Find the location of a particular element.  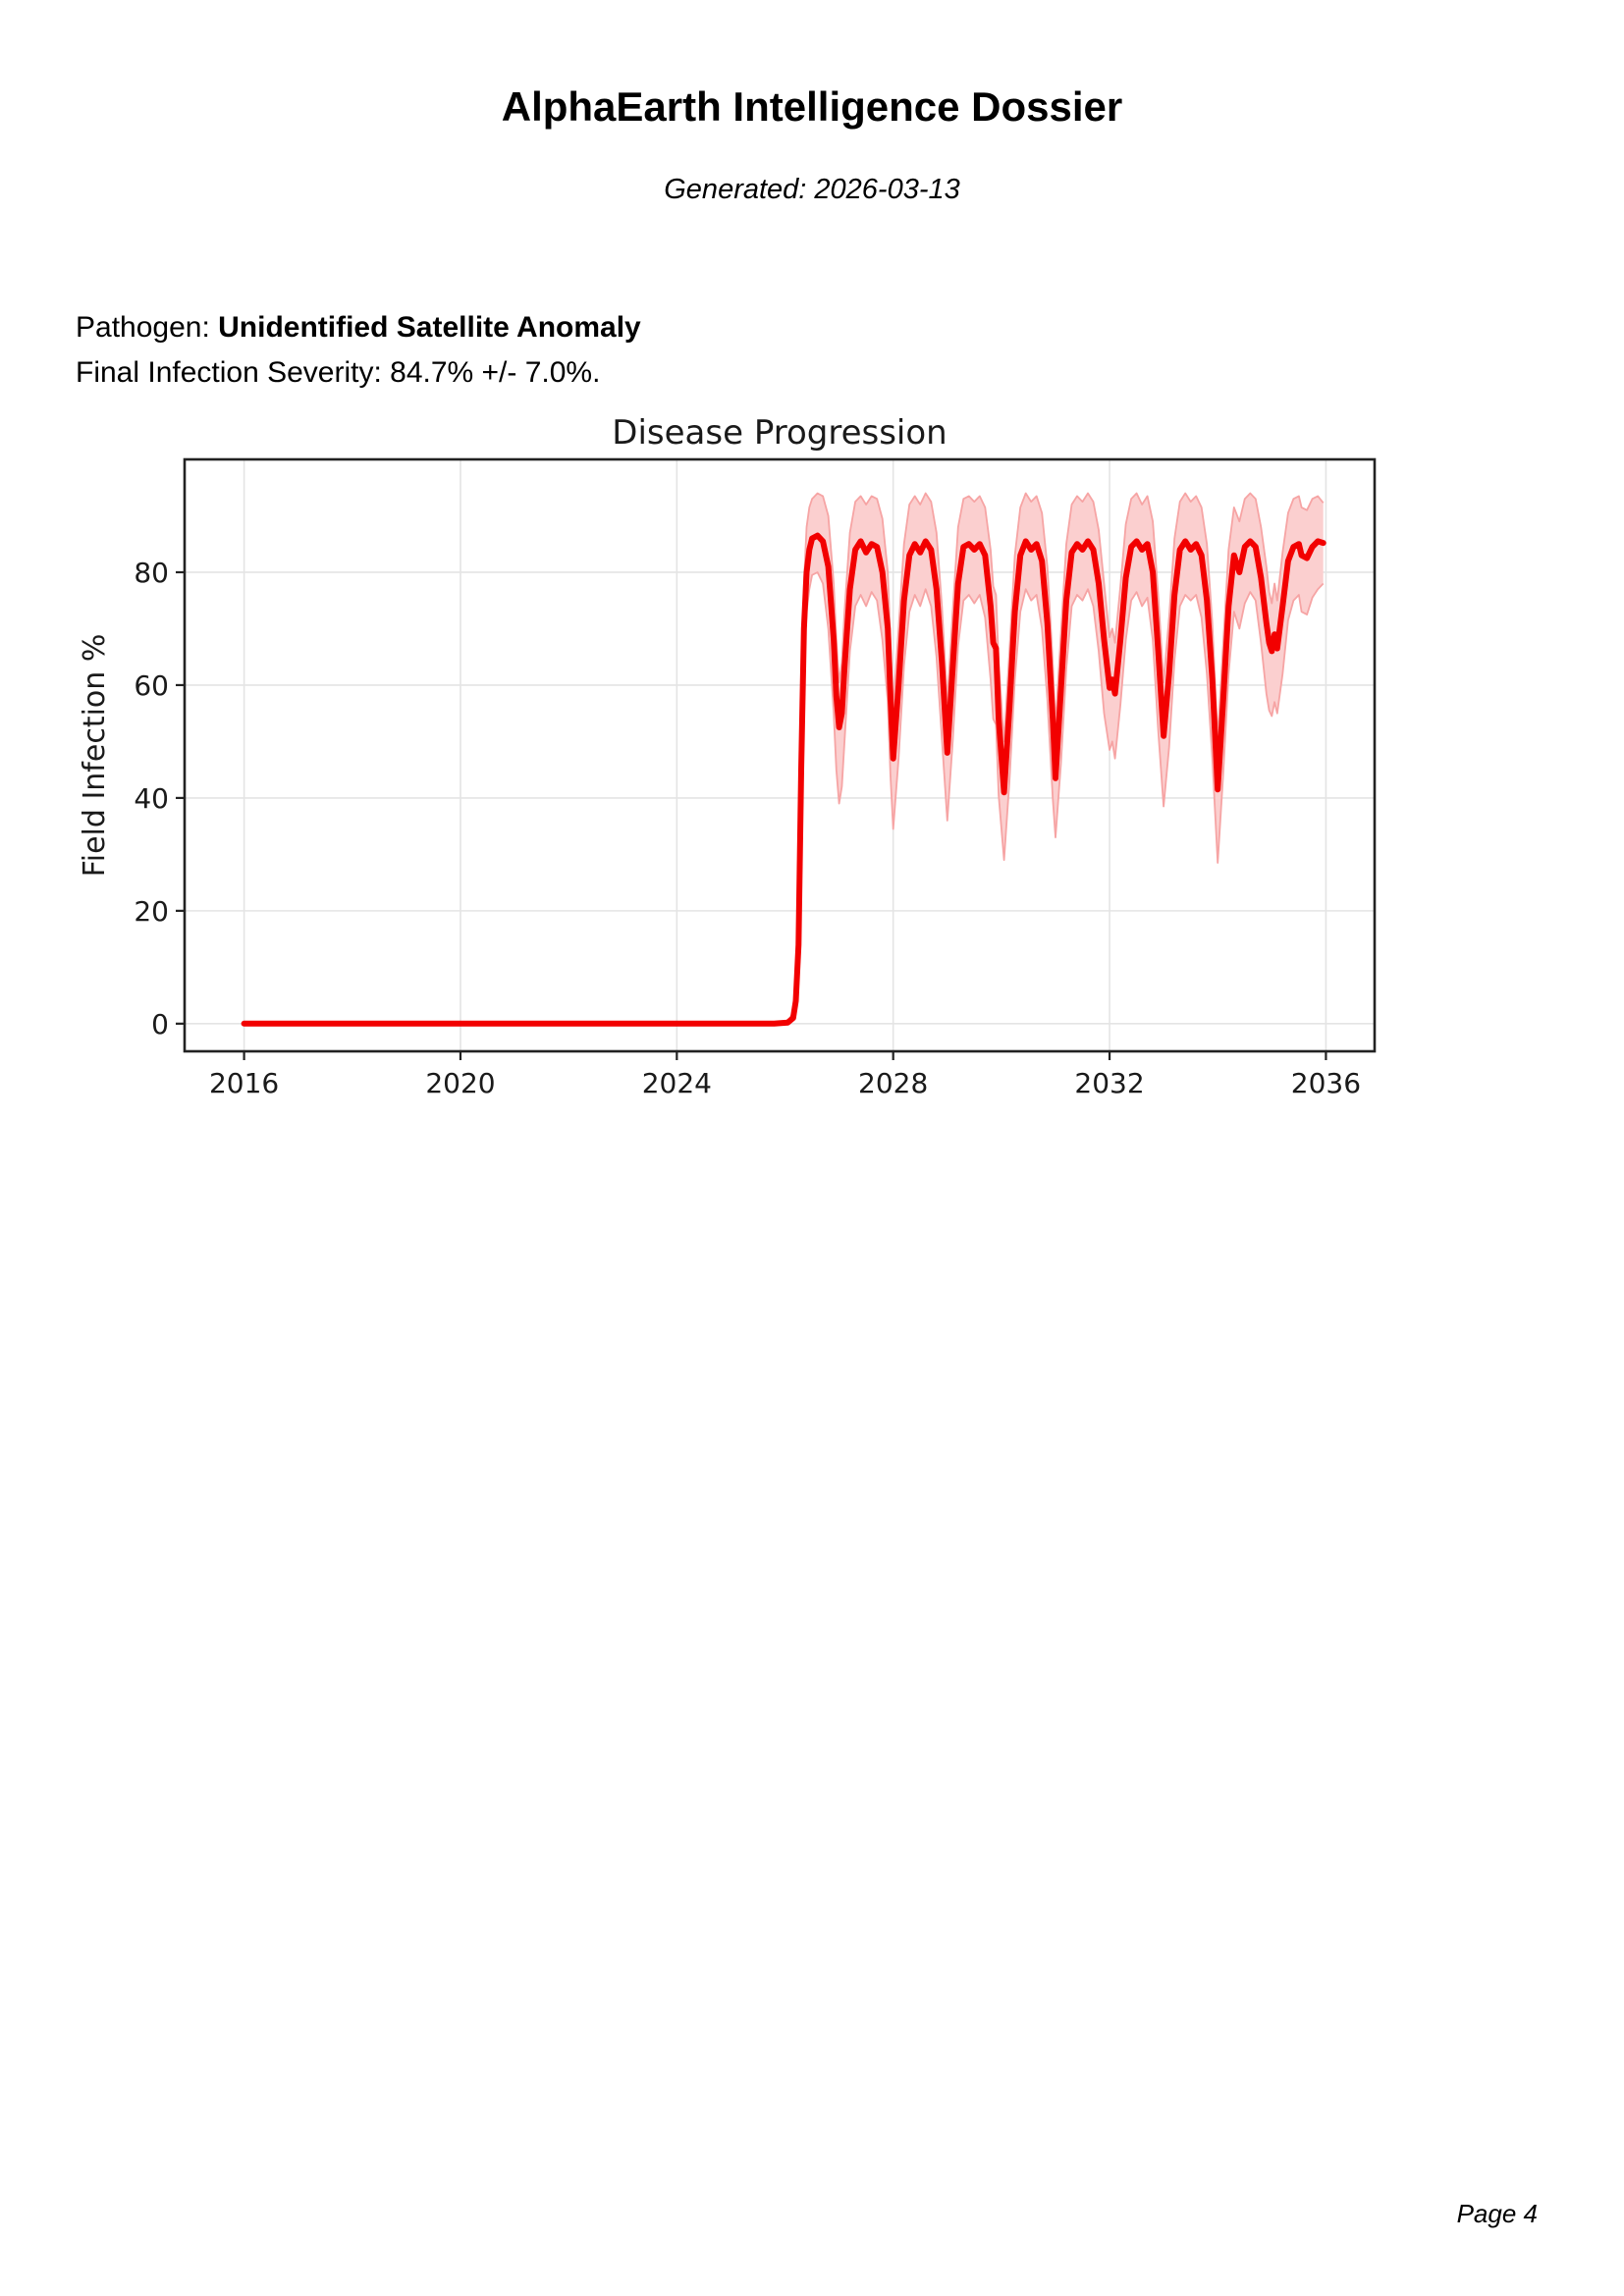

pathogen-line: Pathogen: Unidentified Satellite Anomaly is located at coordinates (358, 328).